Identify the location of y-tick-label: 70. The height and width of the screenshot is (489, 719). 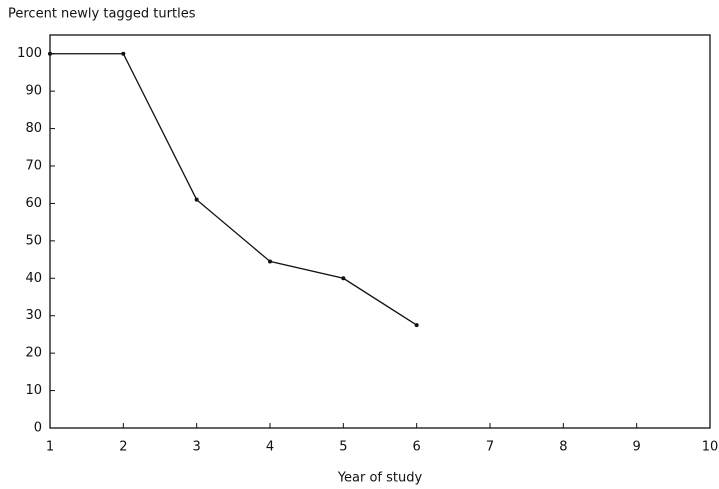
(33, 166).